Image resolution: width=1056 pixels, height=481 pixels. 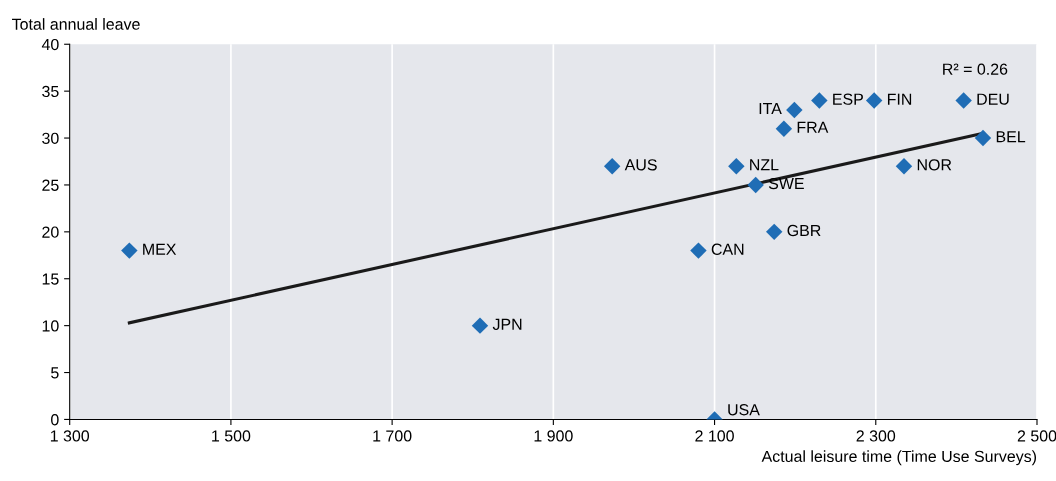 I want to click on y-tick-label: 5, so click(x=55, y=373).